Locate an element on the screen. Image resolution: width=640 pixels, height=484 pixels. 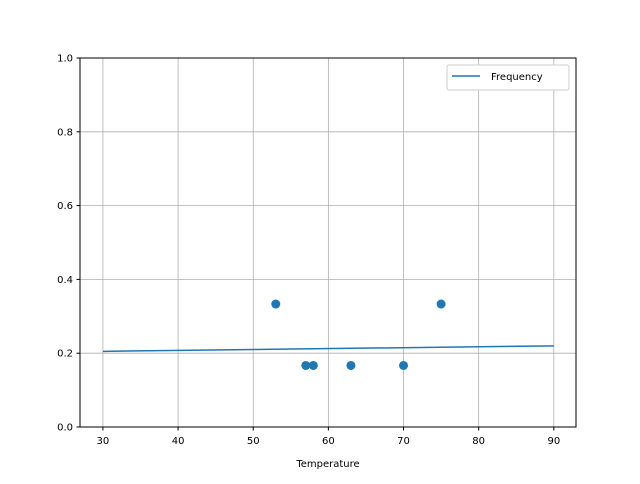
y-tick-label: 0.8 is located at coordinates (65, 132).